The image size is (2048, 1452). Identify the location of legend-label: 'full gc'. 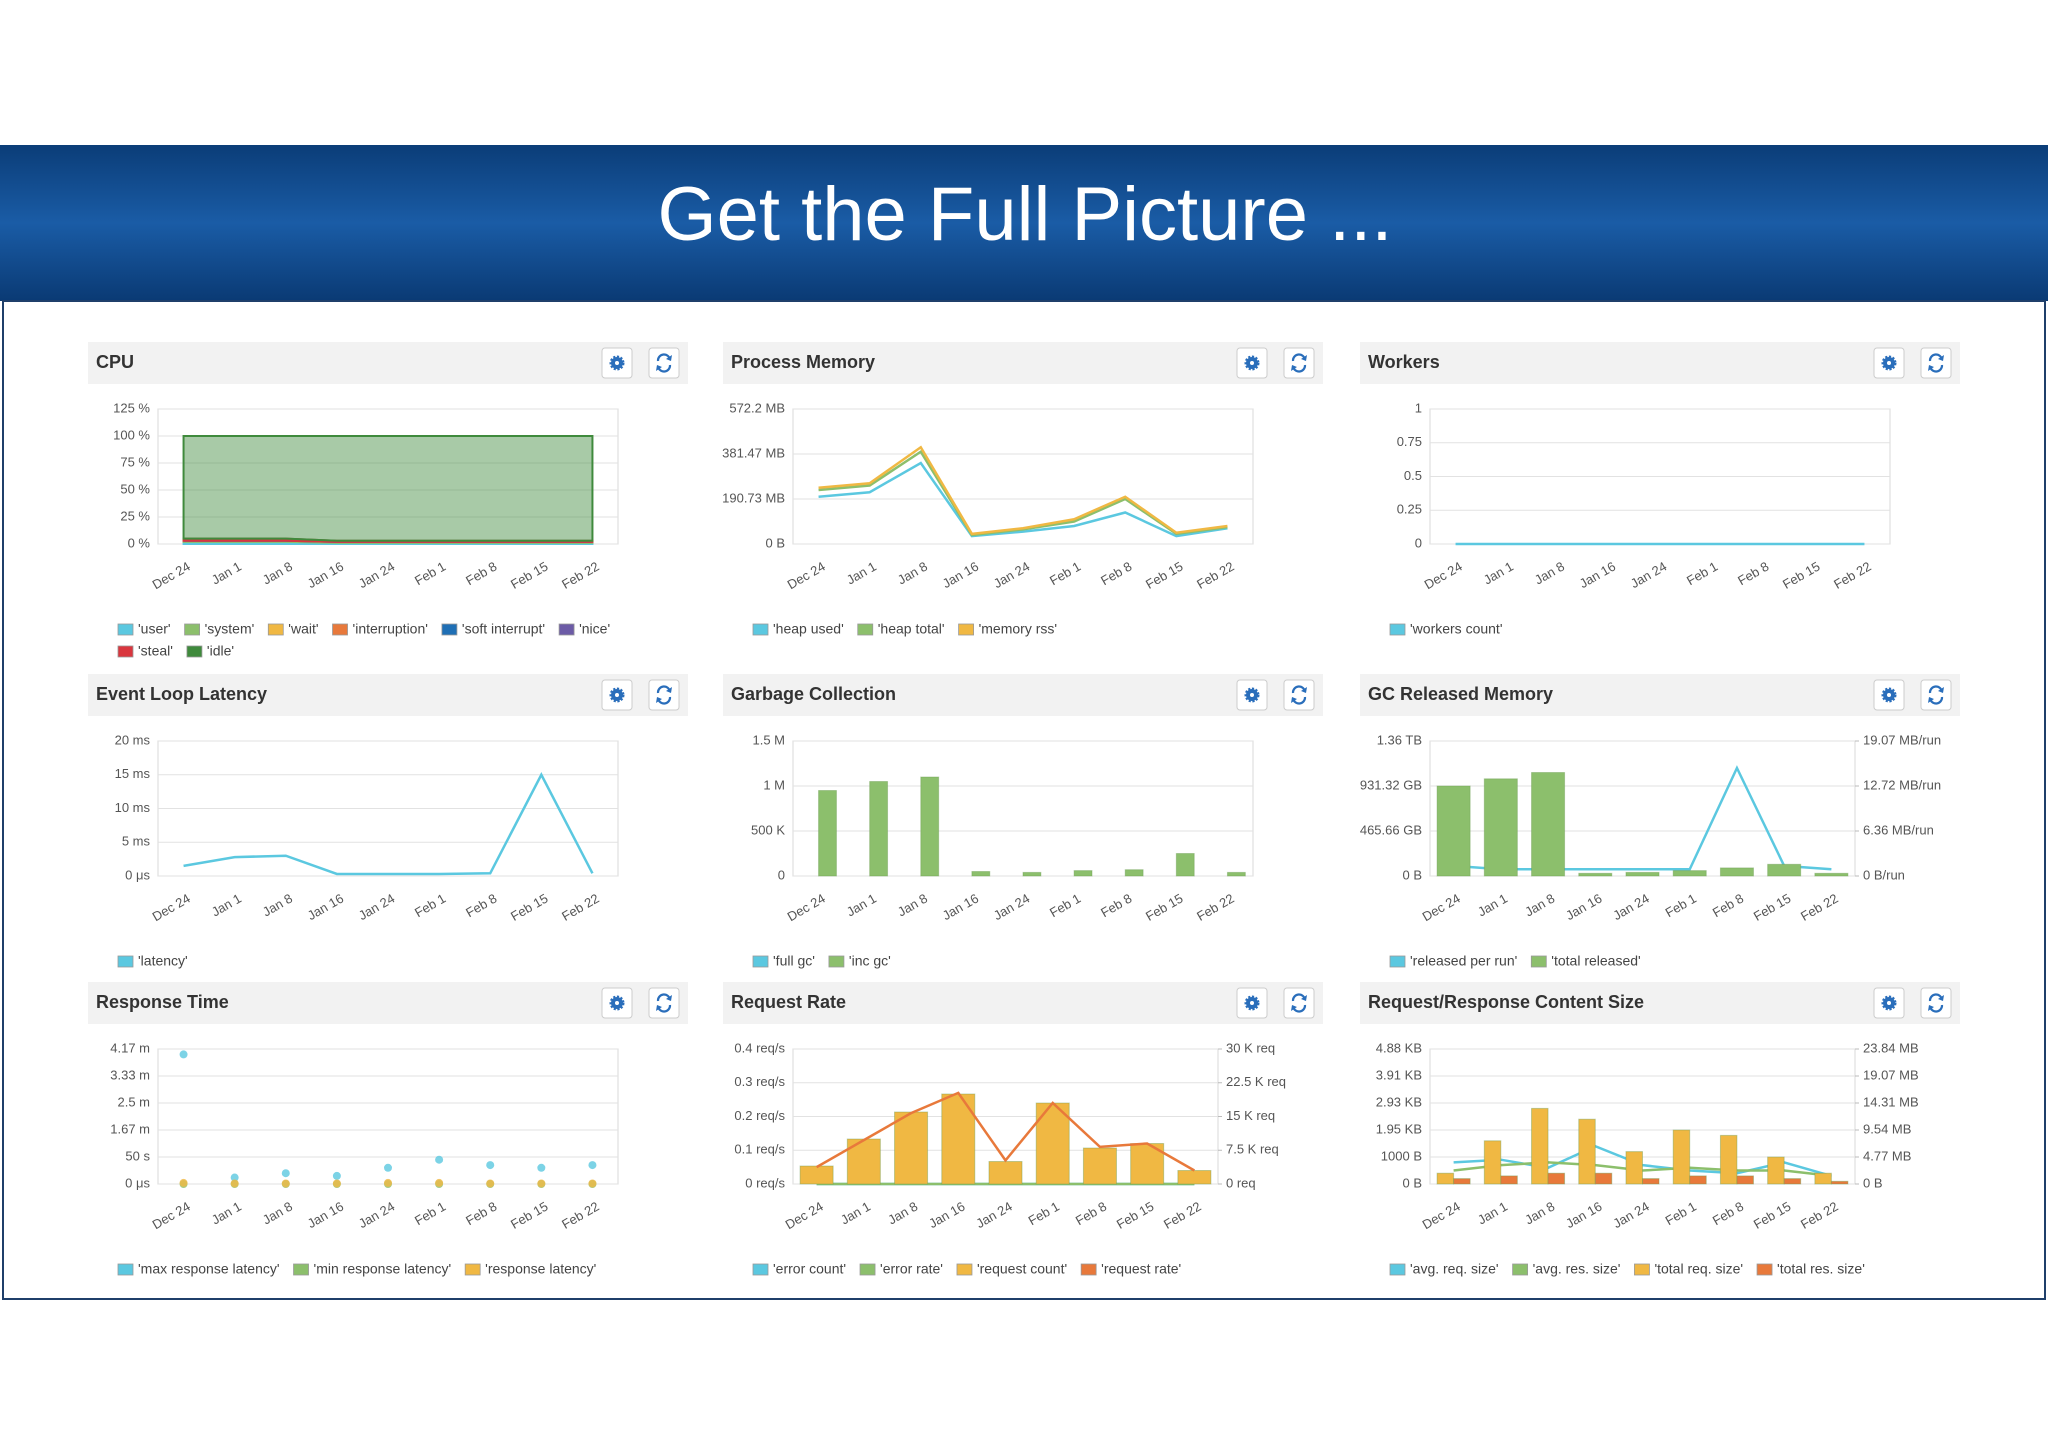
(794, 961).